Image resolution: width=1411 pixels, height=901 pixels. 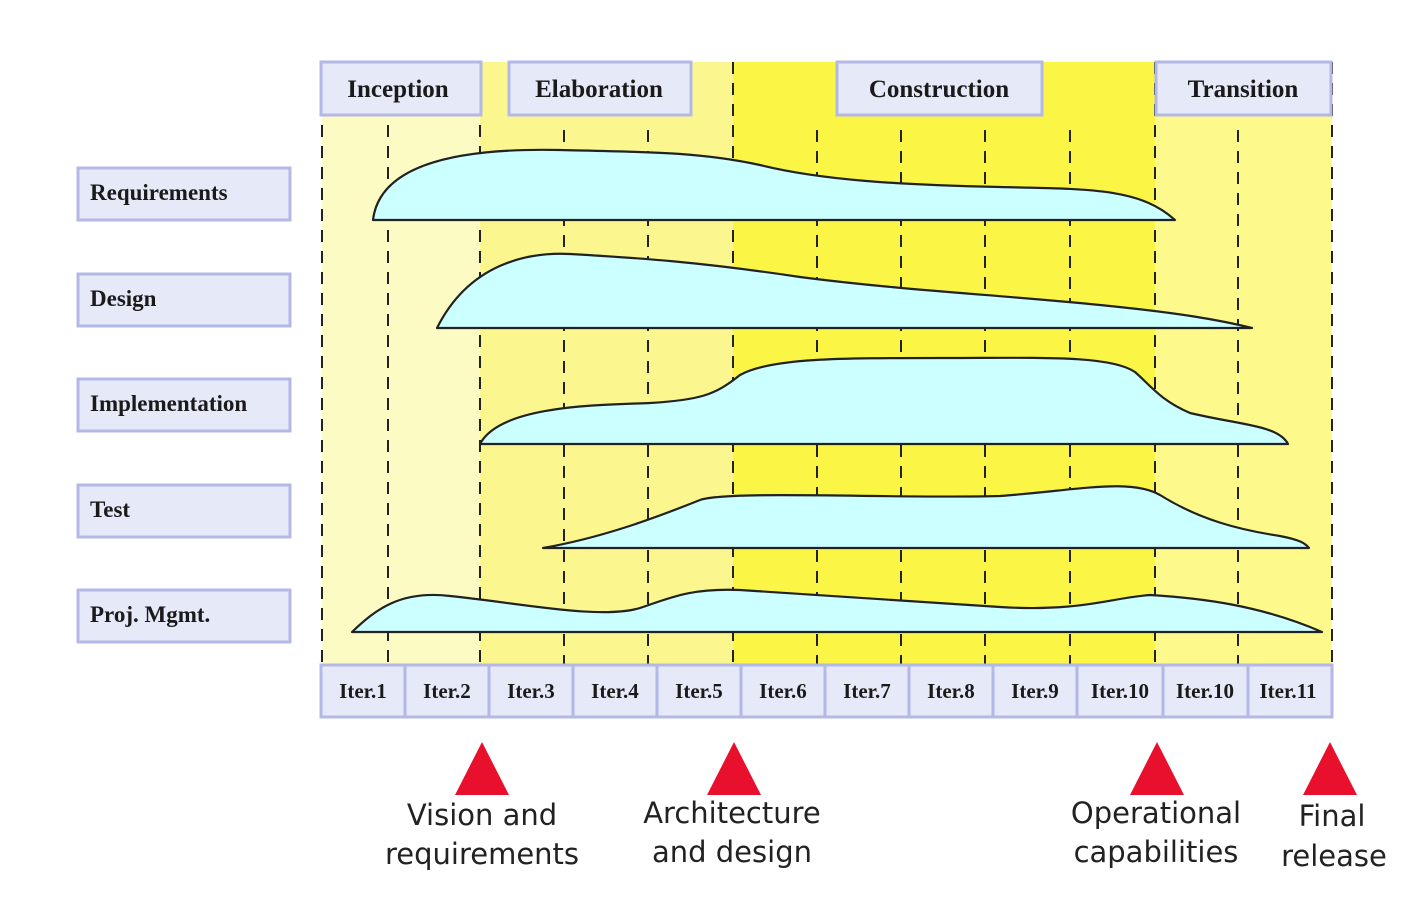 I want to click on phase-header-elaboration: Elaboration, so click(x=600, y=88).